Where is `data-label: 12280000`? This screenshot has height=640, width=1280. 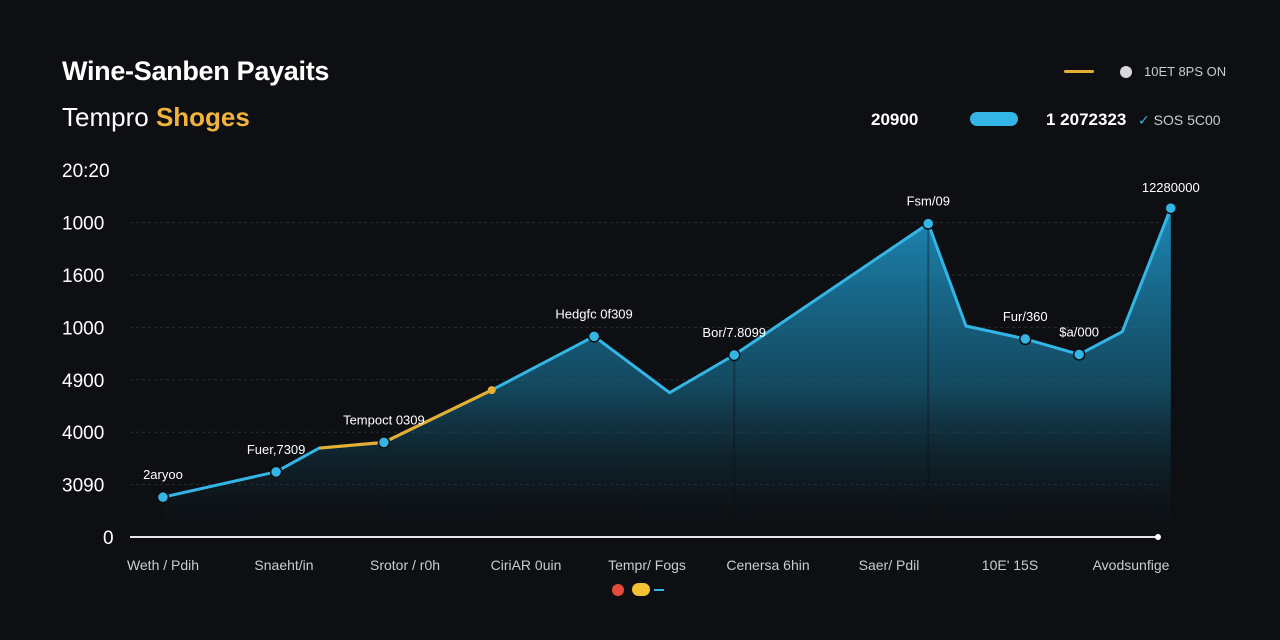 data-label: 12280000 is located at coordinates (1171, 187).